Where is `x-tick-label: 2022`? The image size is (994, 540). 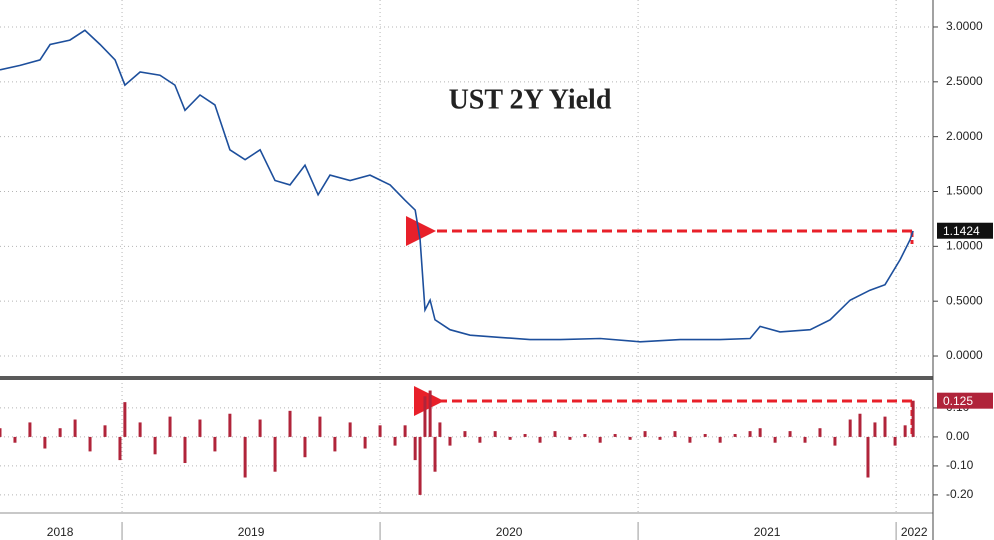 x-tick-label: 2022 is located at coordinates (914, 532).